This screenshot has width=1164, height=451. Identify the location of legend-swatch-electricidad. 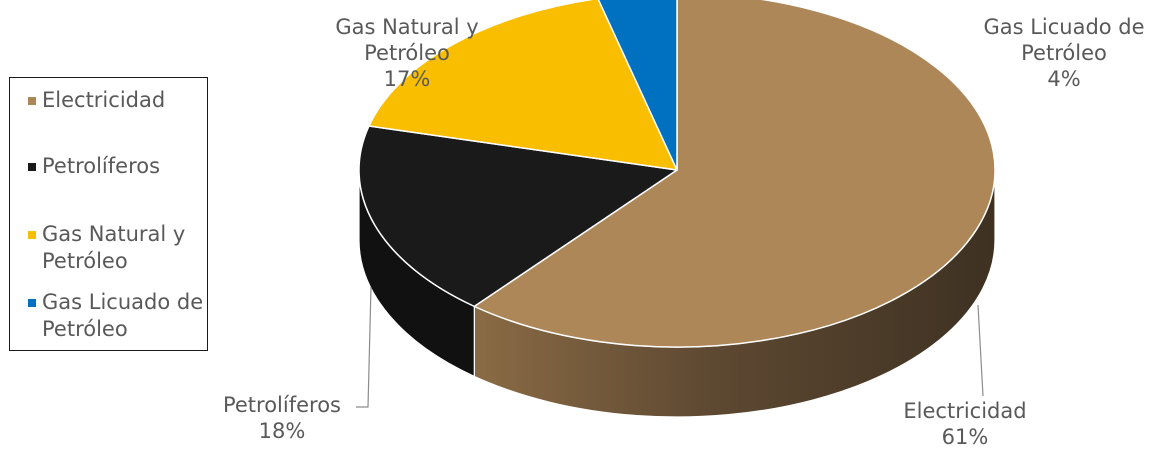
(32, 101).